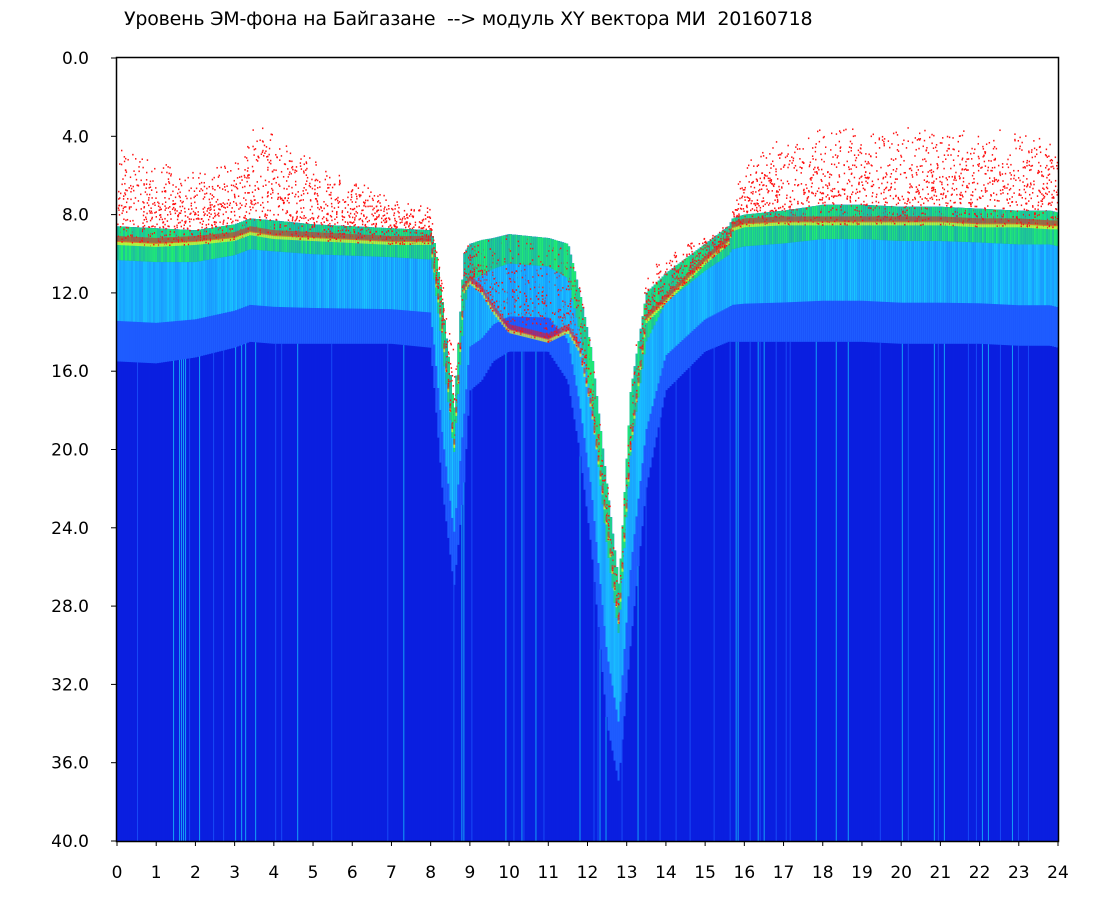 The height and width of the screenshot is (900, 1096). What do you see at coordinates (980, 873) in the screenshot?
I see `x-tick-label: 22` at bounding box center [980, 873].